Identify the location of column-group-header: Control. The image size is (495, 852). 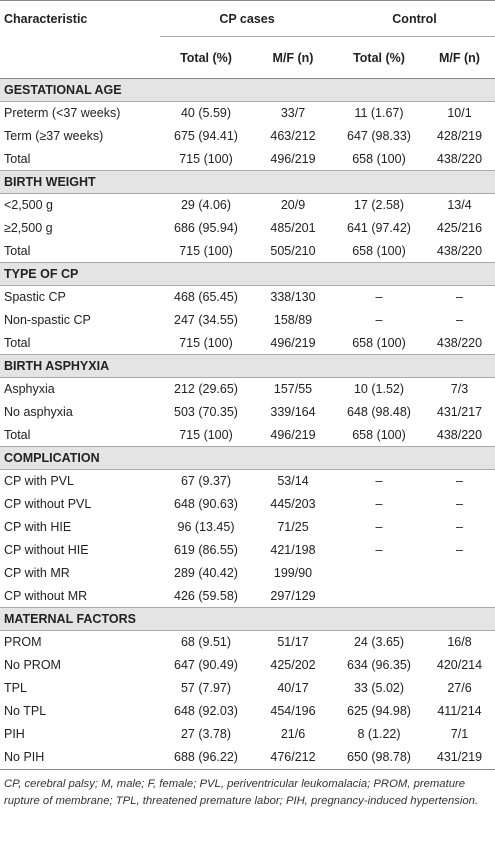
(414, 18).